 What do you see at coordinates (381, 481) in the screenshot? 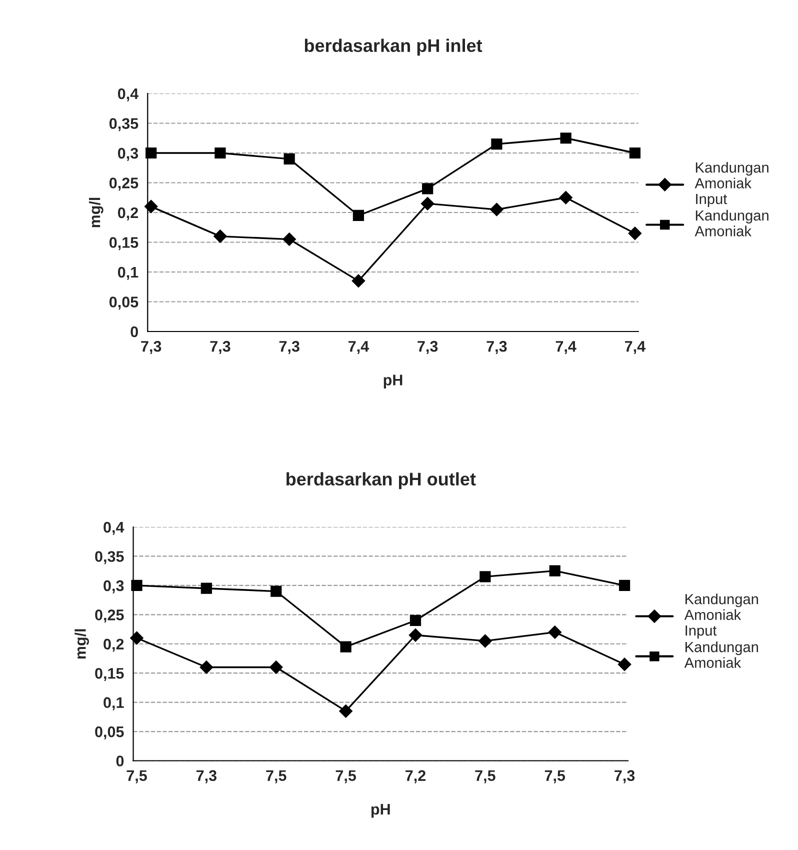
I see `chart-title: berdasarkan pH outlet` at bounding box center [381, 481].